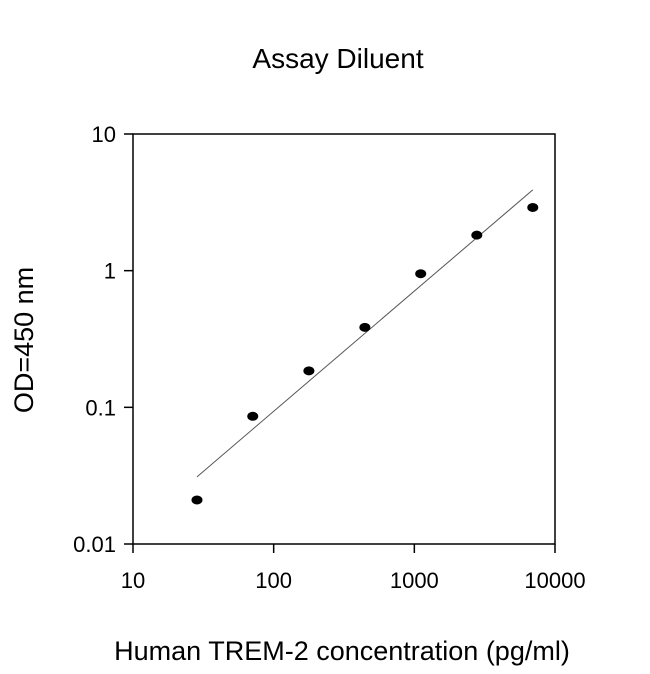 The image size is (650, 674). Describe the element at coordinates (133, 580) in the screenshot. I see `x-tick-label-0: 10` at that location.